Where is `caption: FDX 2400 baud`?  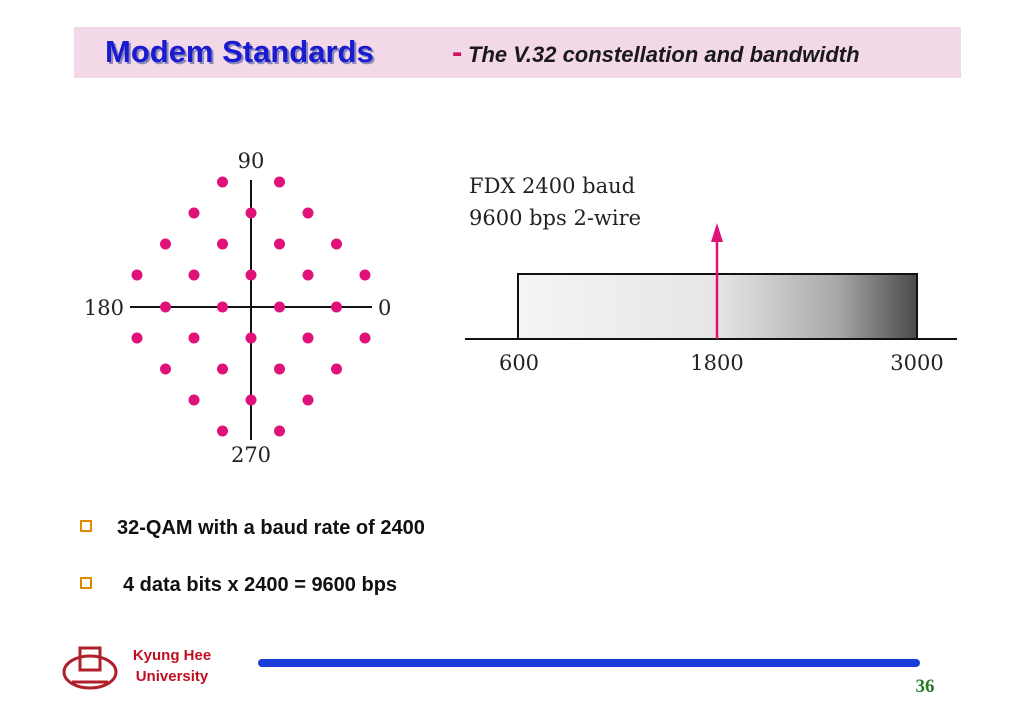
caption: FDX 2400 baud is located at coordinates (552, 186).